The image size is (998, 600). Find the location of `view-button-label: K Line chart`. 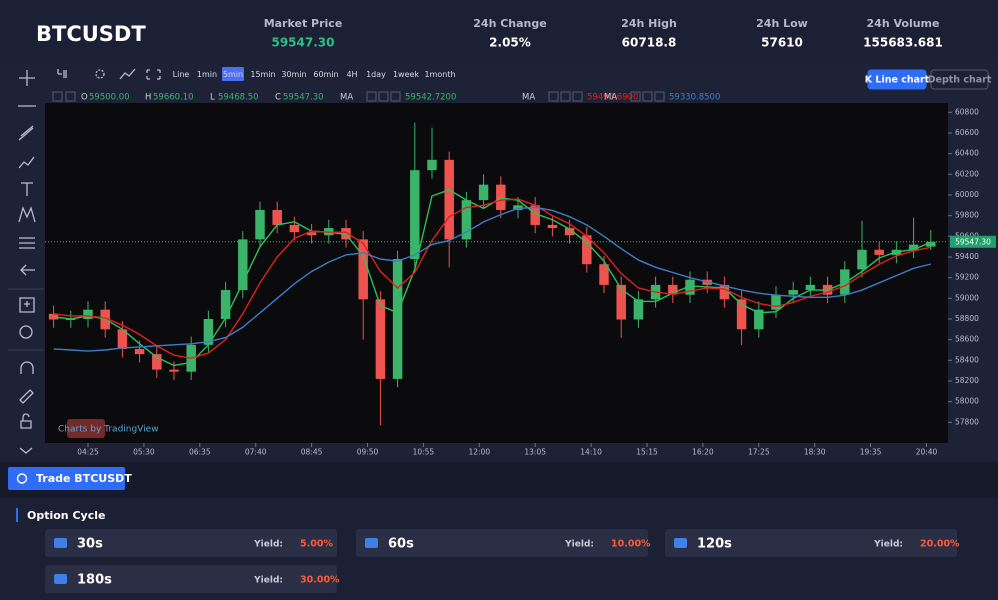

view-button-label: K Line chart is located at coordinates (897, 80).